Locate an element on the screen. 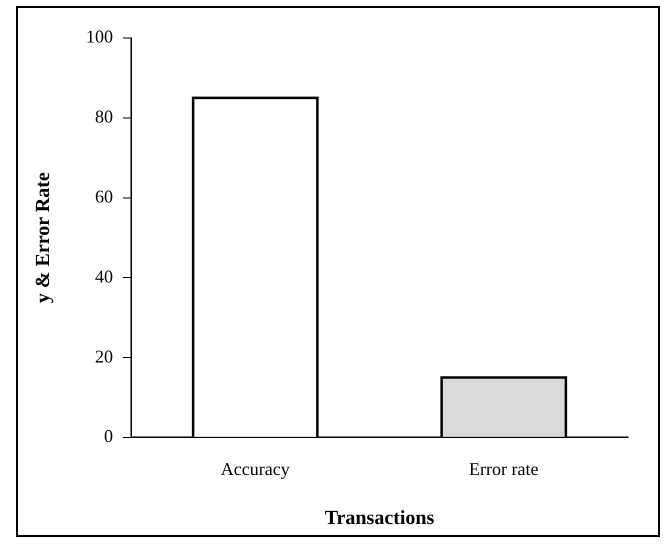 The height and width of the screenshot is (547, 664). x-tick-label: Accuracy is located at coordinates (255, 468).